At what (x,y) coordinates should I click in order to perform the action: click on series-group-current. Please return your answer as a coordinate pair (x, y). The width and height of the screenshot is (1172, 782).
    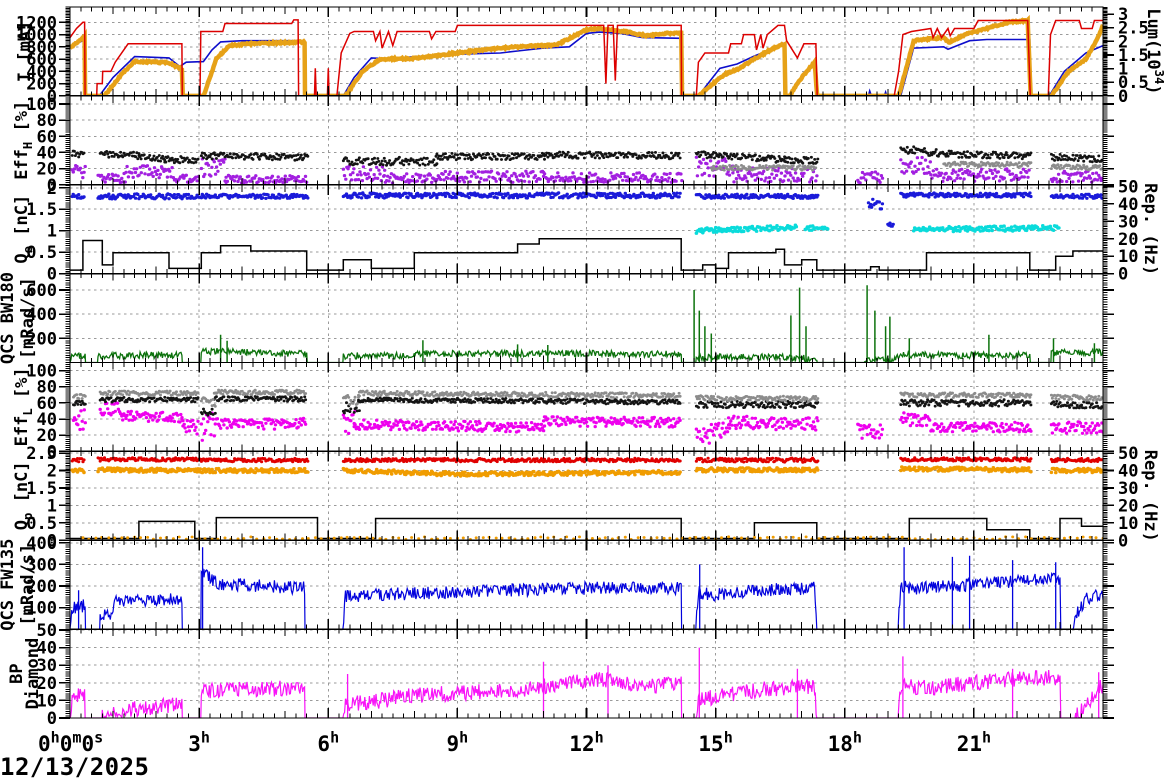
    Looking at the image, I should click on (586, 55).